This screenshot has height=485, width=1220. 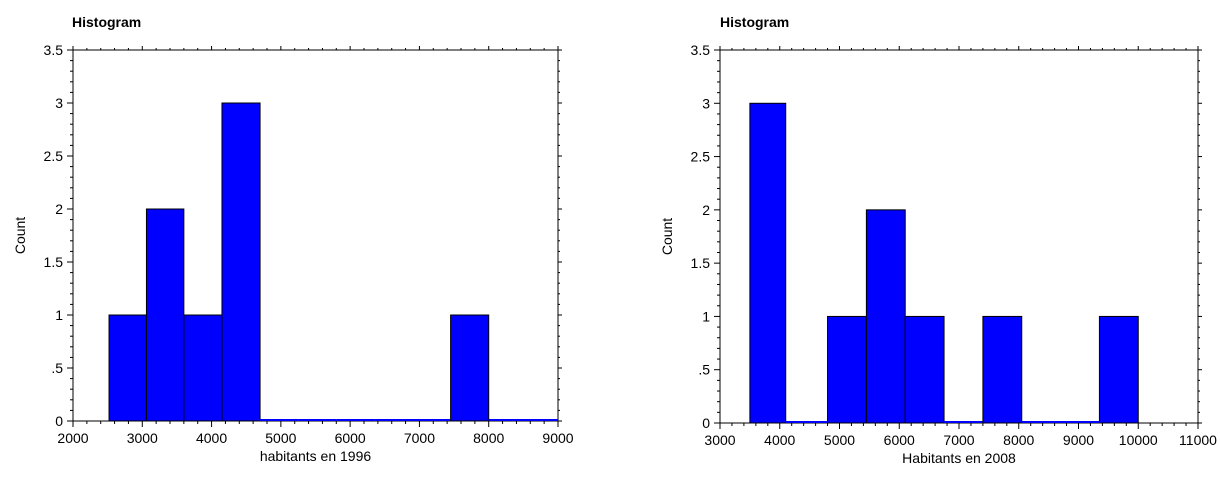 What do you see at coordinates (316, 456) in the screenshot?
I see `x-axis-label: habitants en 1996` at bounding box center [316, 456].